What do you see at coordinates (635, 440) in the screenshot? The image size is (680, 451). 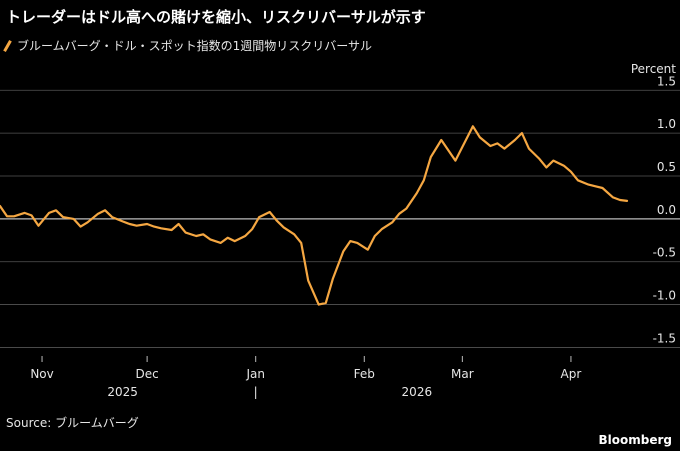 I see `brand-logo: Bloomberg` at bounding box center [635, 440].